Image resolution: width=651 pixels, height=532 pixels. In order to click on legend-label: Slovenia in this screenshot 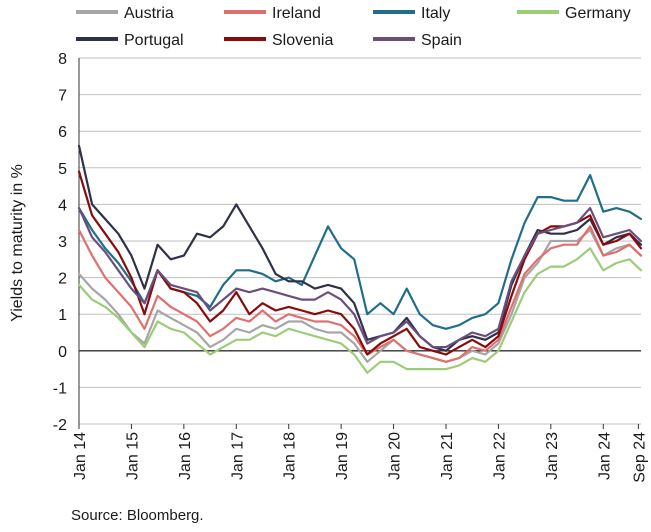, I will do `click(302, 40)`.